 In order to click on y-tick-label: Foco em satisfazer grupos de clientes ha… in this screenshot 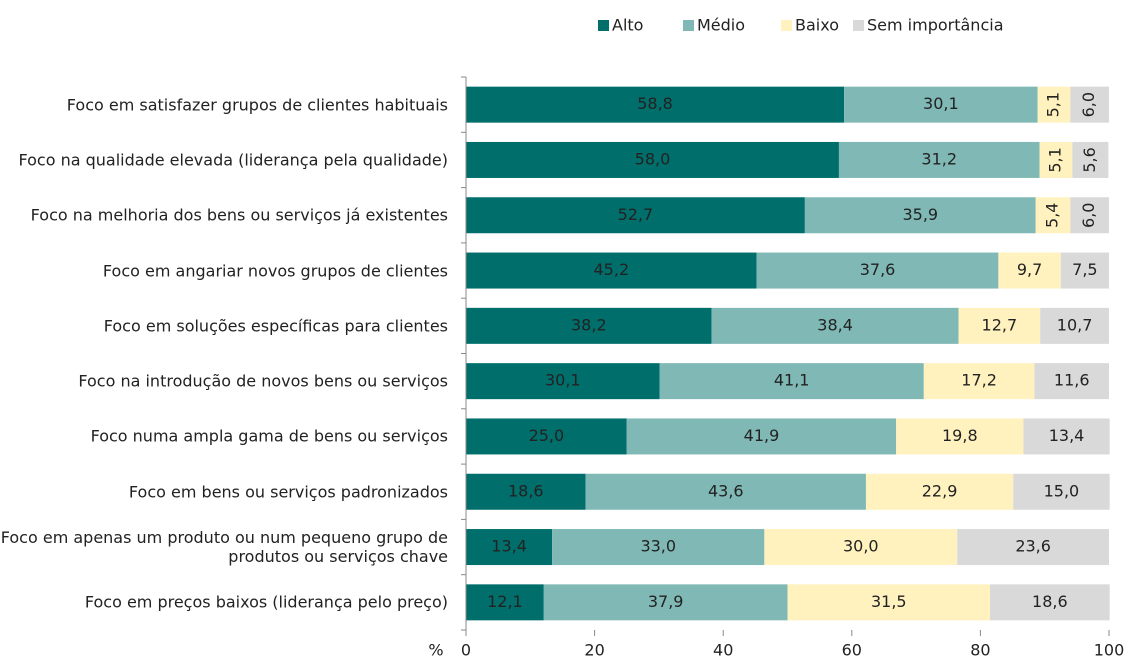, I will do `click(257, 105)`.